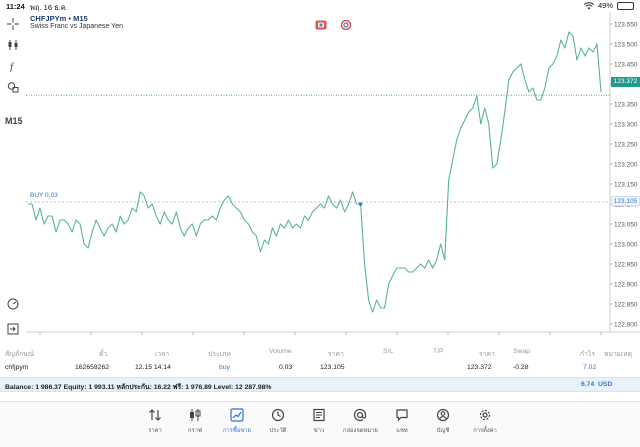 This screenshot has height=447, width=640. What do you see at coordinates (153, 367) in the screenshot?
I see `row-time: 12.15 14:14` at bounding box center [153, 367].